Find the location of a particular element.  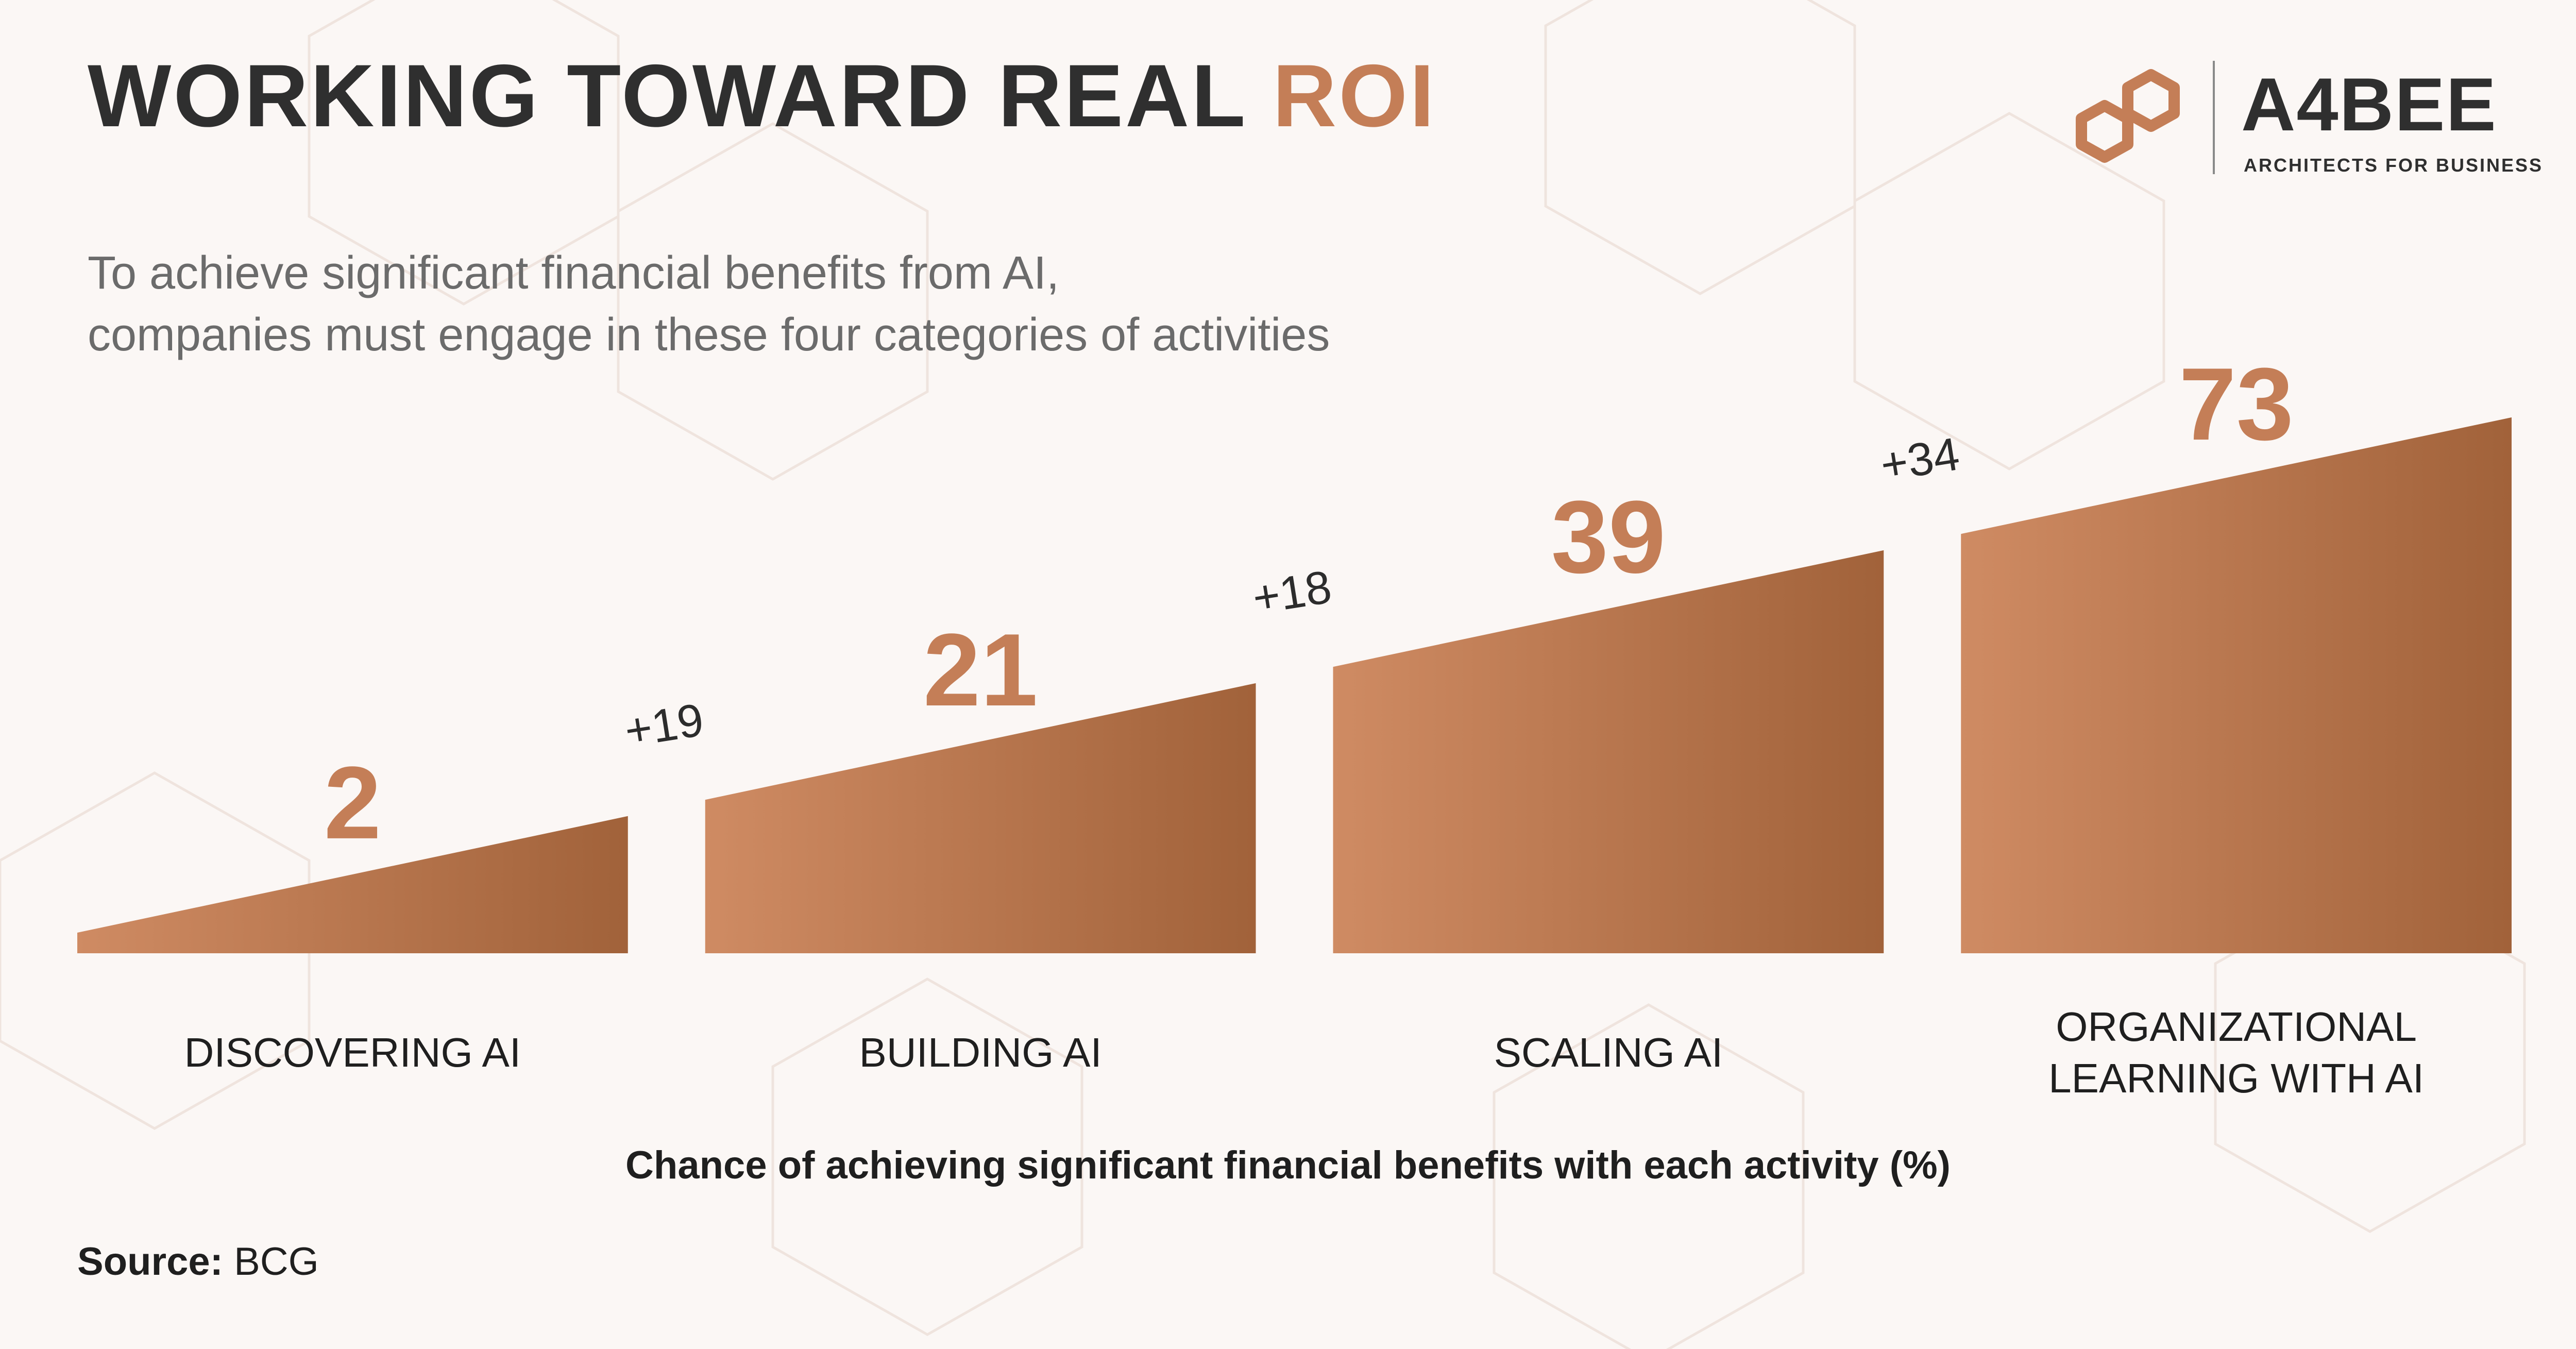

value-label-building-ai: 21 is located at coordinates (980, 670).